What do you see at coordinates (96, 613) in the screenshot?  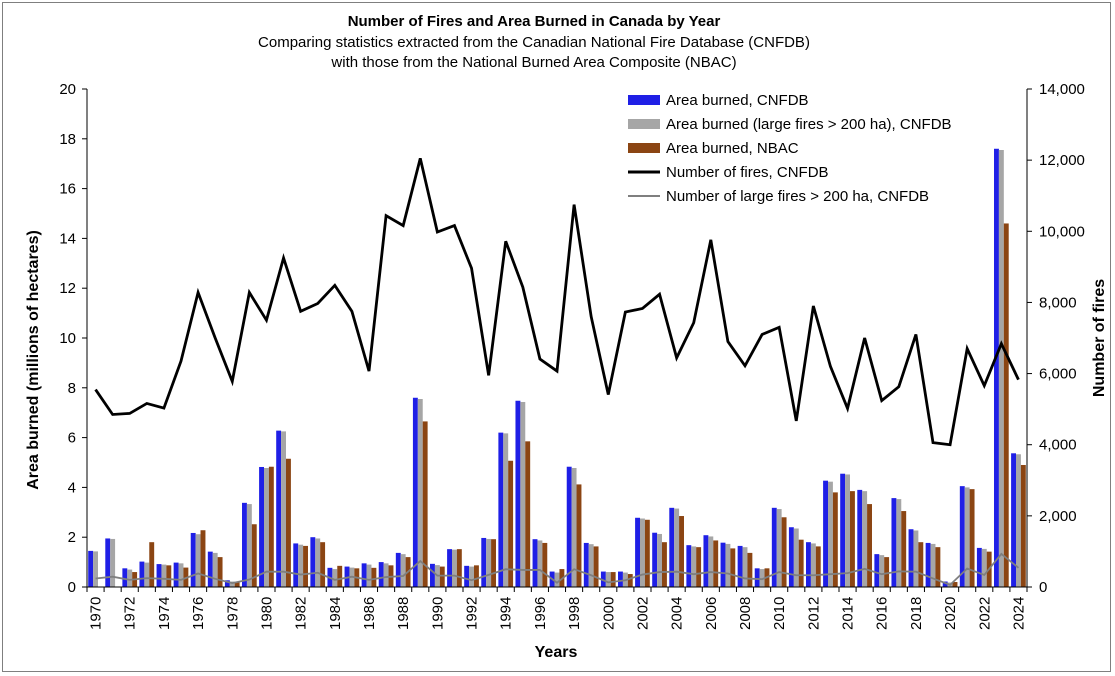 I see `x-tick-label: 1970` at bounding box center [96, 613].